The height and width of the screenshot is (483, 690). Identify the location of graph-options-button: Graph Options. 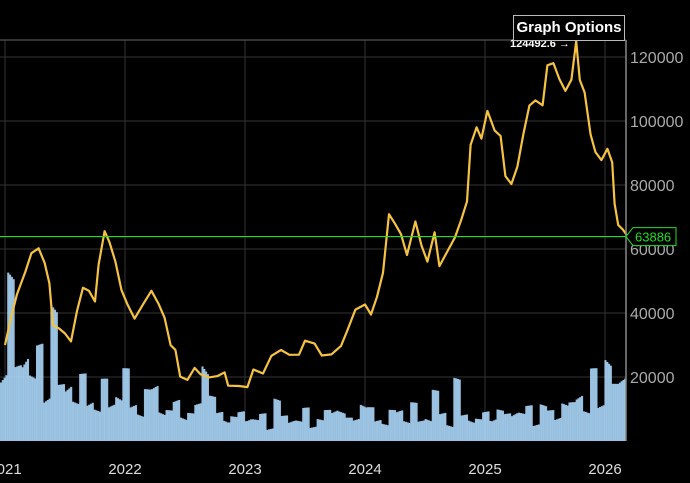
(569, 28).